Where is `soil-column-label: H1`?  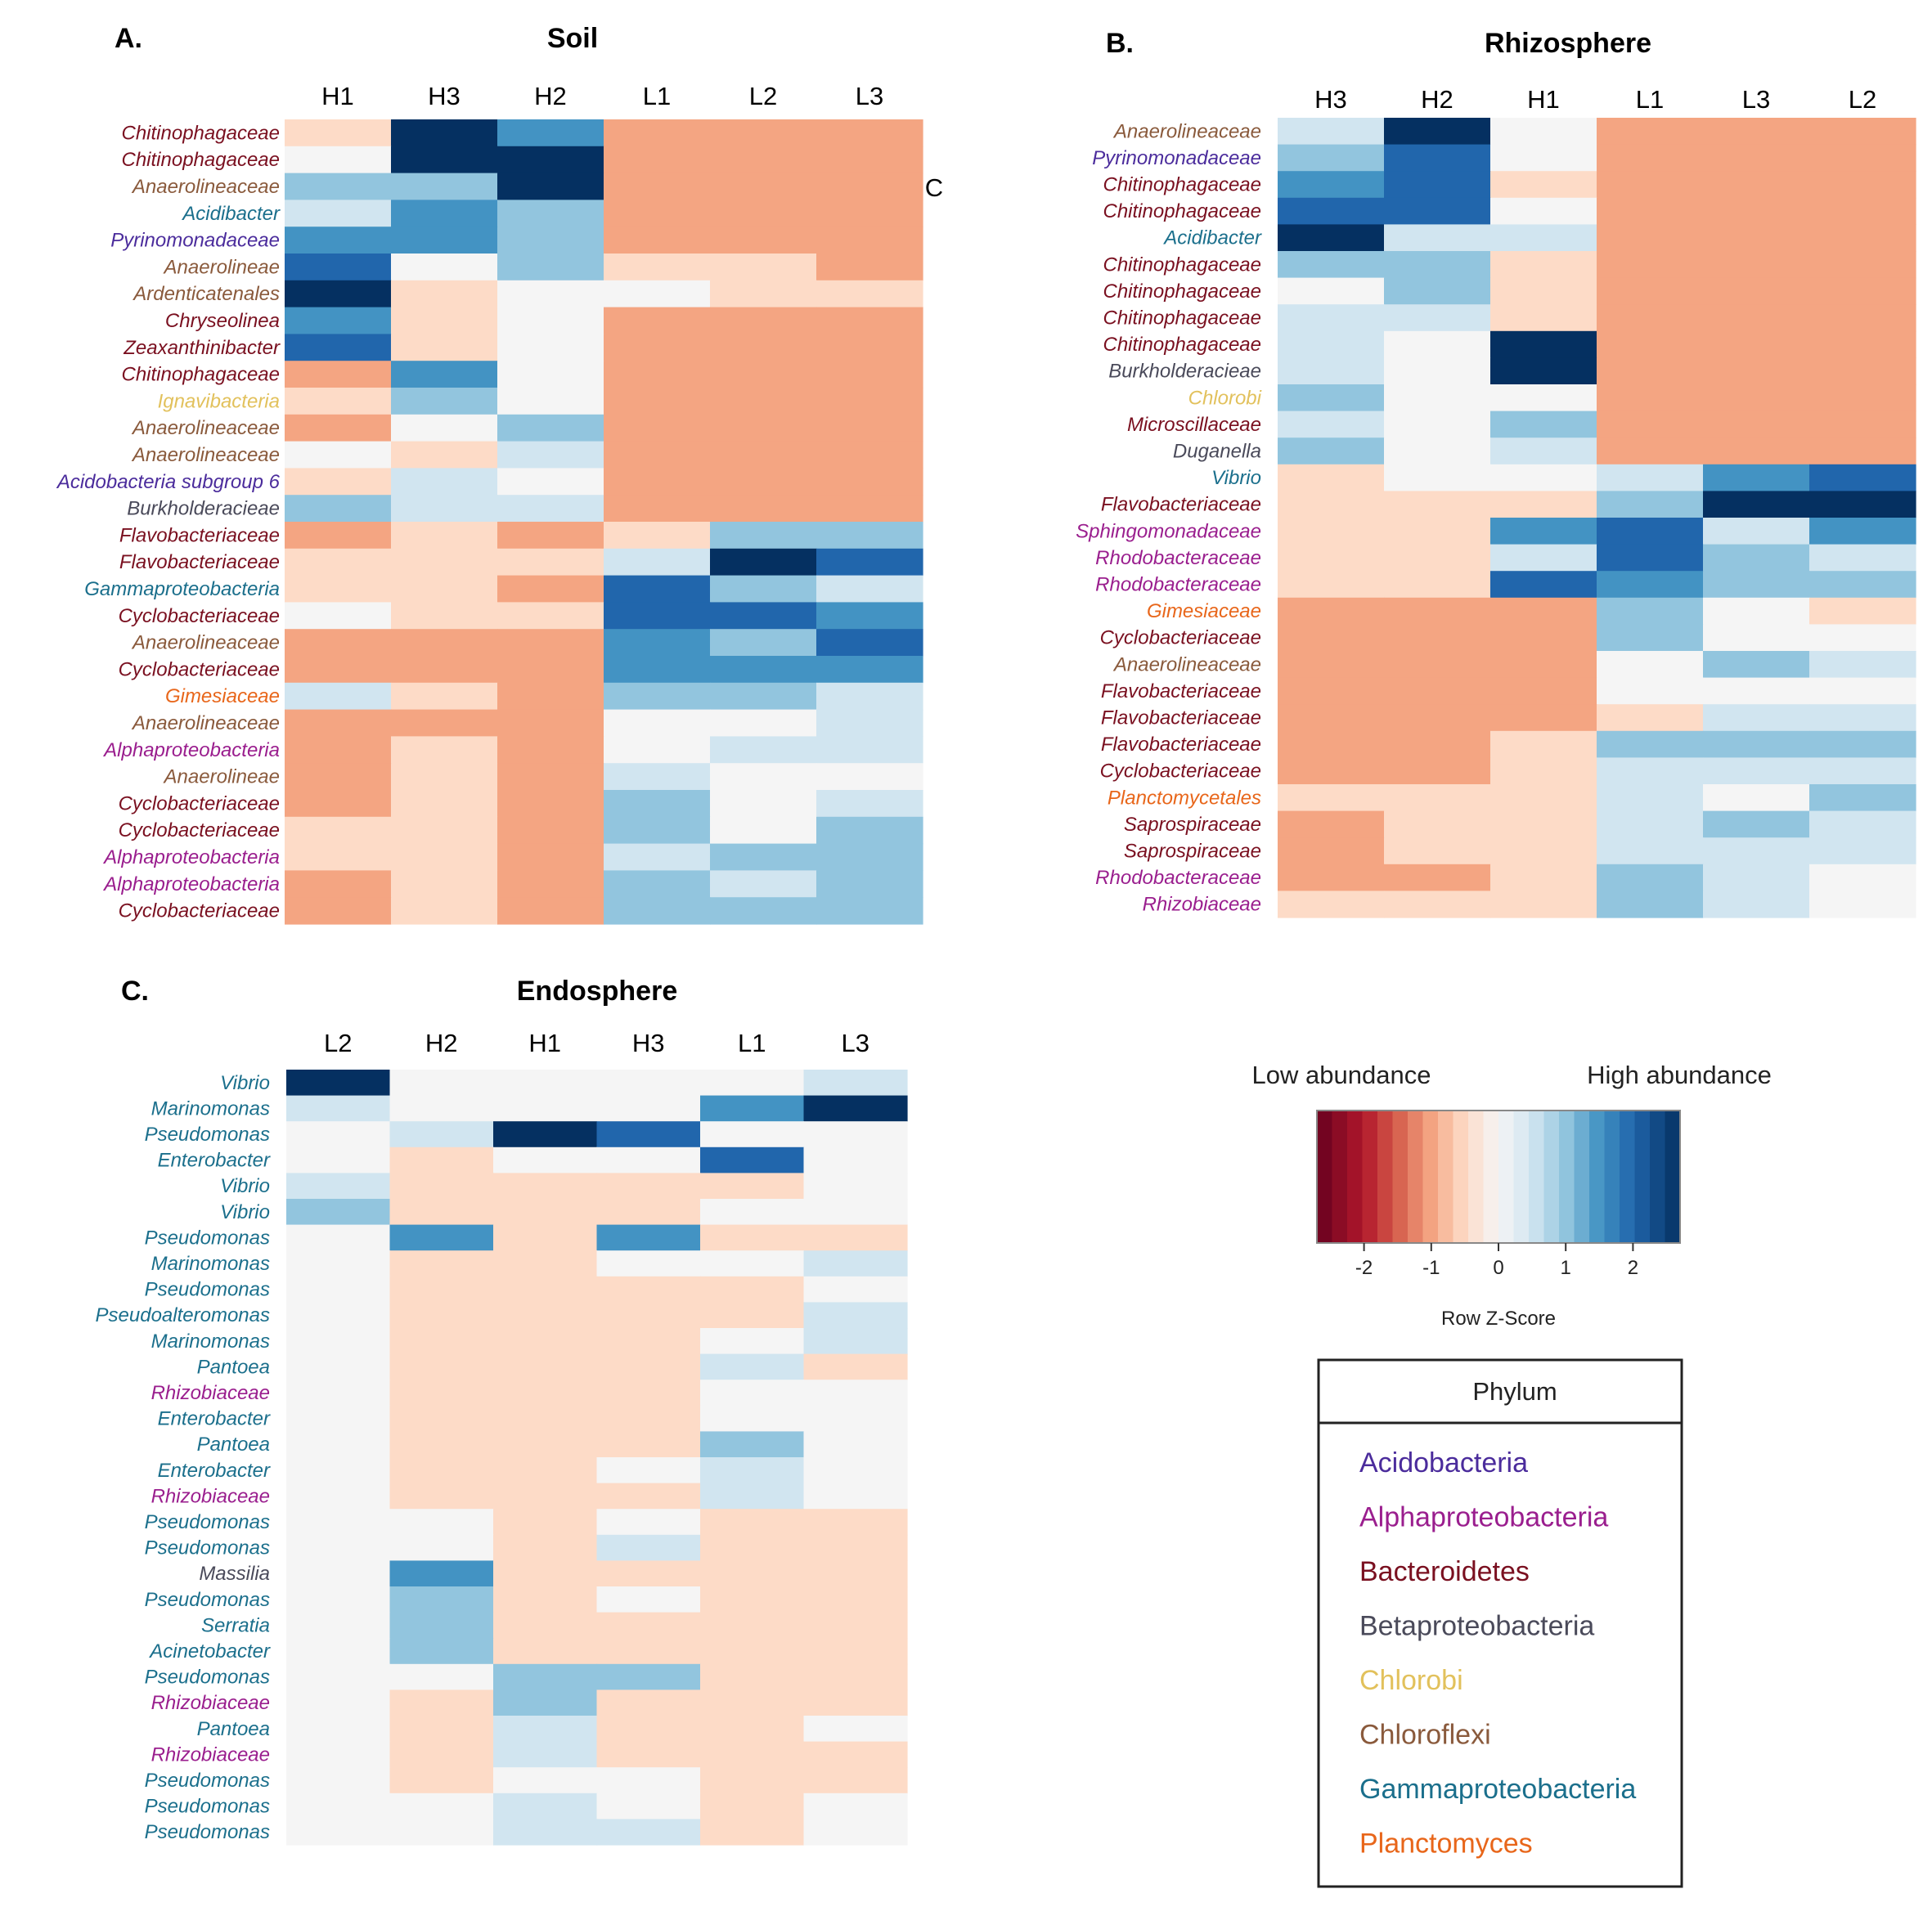
soil-column-label: H1 is located at coordinates (338, 96).